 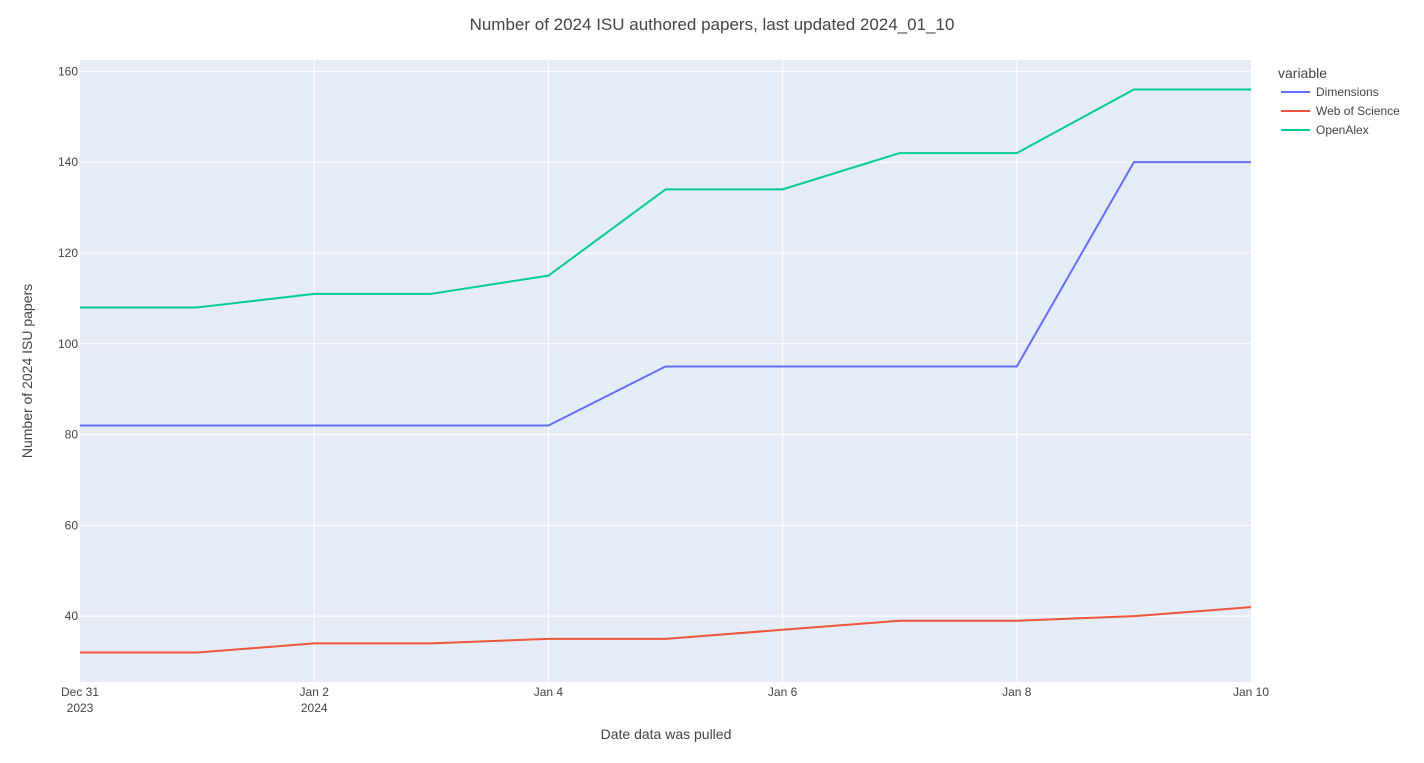 What do you see at coordinates (666, 734) in the screenshot?
I see `x-axis-label: Date data was pulled` at bounding box center [666, 734].